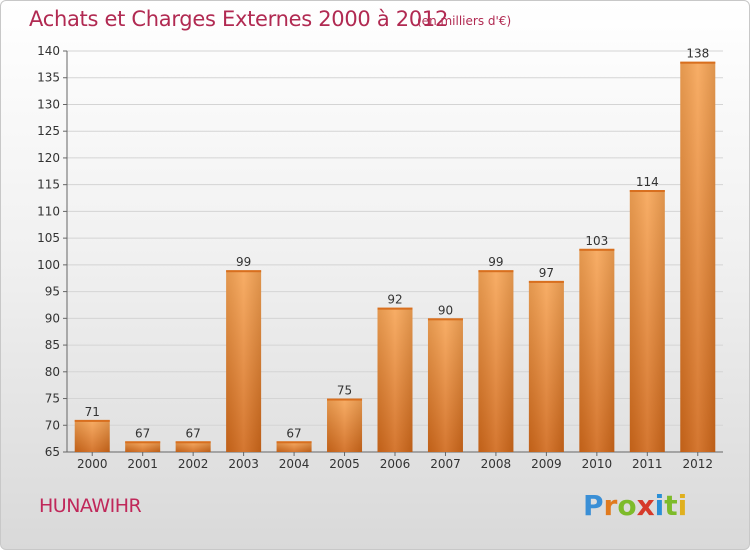 This screenshot has height=550, width=750. What do you see at coordinates (90, 506) in the screenshot?
I see `town-name: HUNAWIHR` at bounding box center [90, 506].